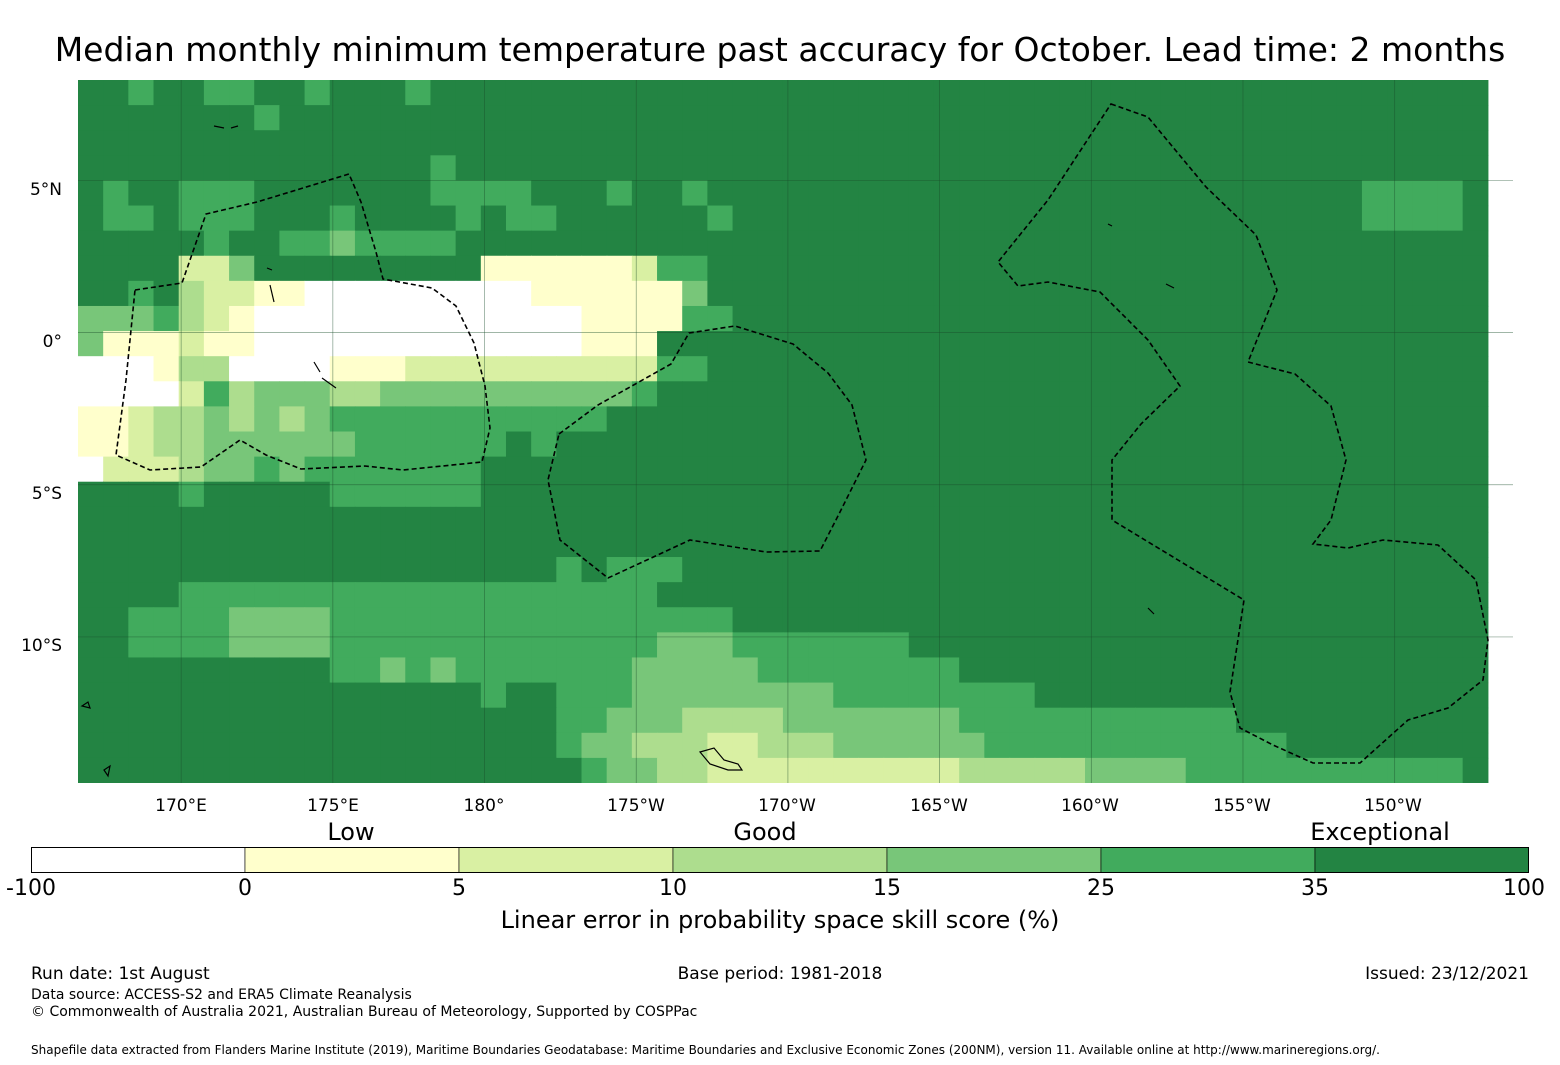  Describe the element at coordinates (707, 452) in the screenshot. I see `eez-boundary-central` at that location.